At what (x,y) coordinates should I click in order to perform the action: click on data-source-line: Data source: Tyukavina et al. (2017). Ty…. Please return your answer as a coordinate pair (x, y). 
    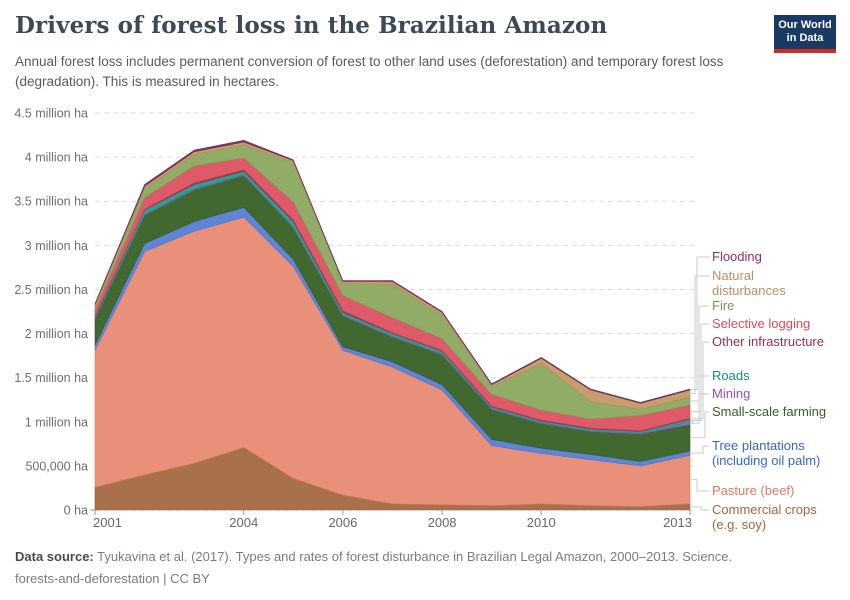
    Looking at the image, I should click on (425, 557).